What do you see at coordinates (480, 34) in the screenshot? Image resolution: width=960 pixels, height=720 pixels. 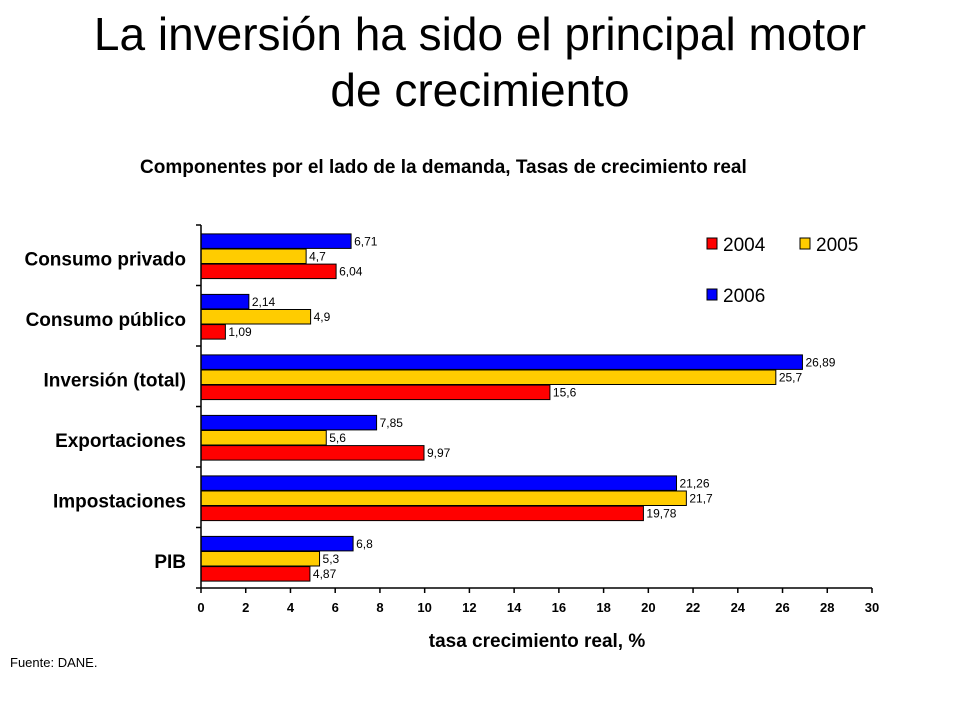 I see `slide-title-line-1: La inversión ha sido el principal motor` at bounding box center [480, 34].